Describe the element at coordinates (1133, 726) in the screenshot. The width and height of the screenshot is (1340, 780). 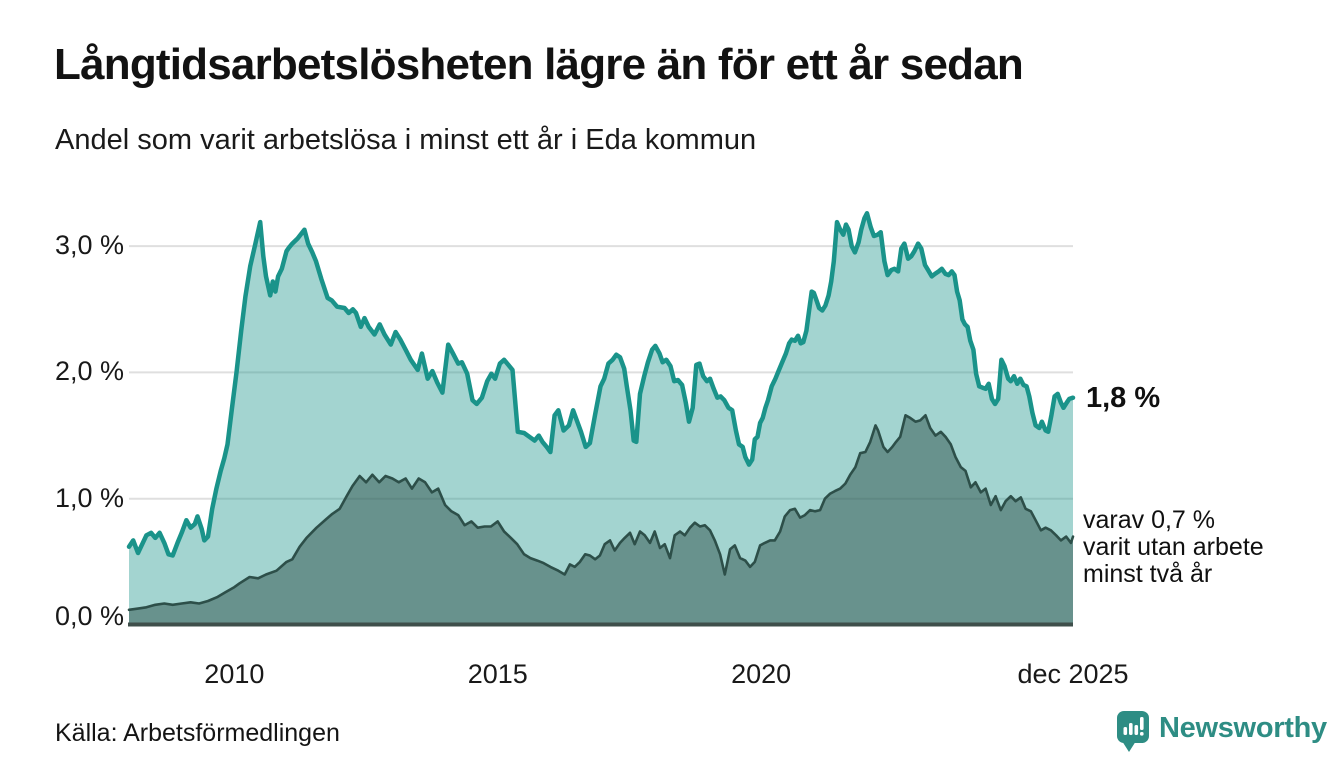
I see `bar-chart-icon` at that location.